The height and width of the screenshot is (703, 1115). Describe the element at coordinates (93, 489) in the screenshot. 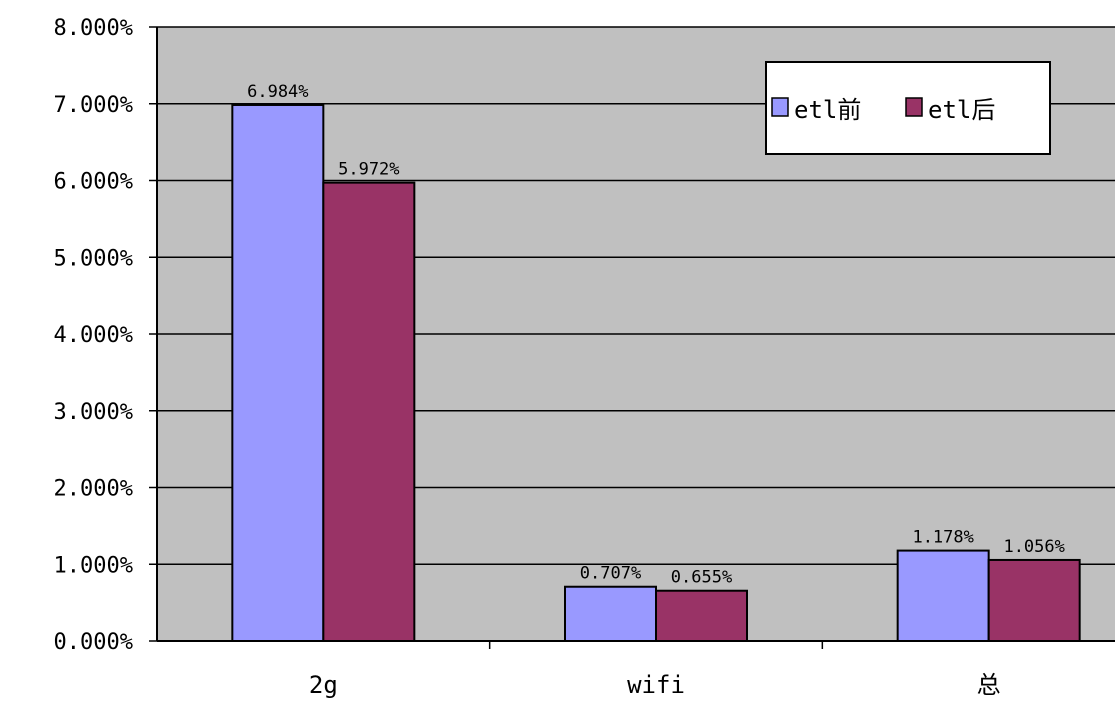

I see `y-tick-label: 2.000%` at that location.